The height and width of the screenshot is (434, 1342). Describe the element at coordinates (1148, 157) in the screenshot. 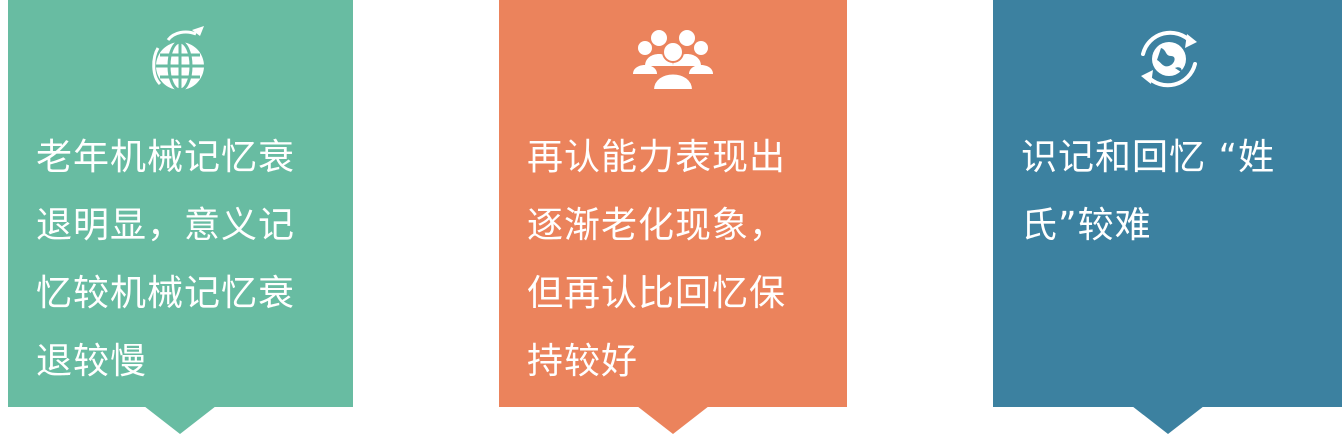

I see `text-line: 识记和回忆 “姓` at that location.